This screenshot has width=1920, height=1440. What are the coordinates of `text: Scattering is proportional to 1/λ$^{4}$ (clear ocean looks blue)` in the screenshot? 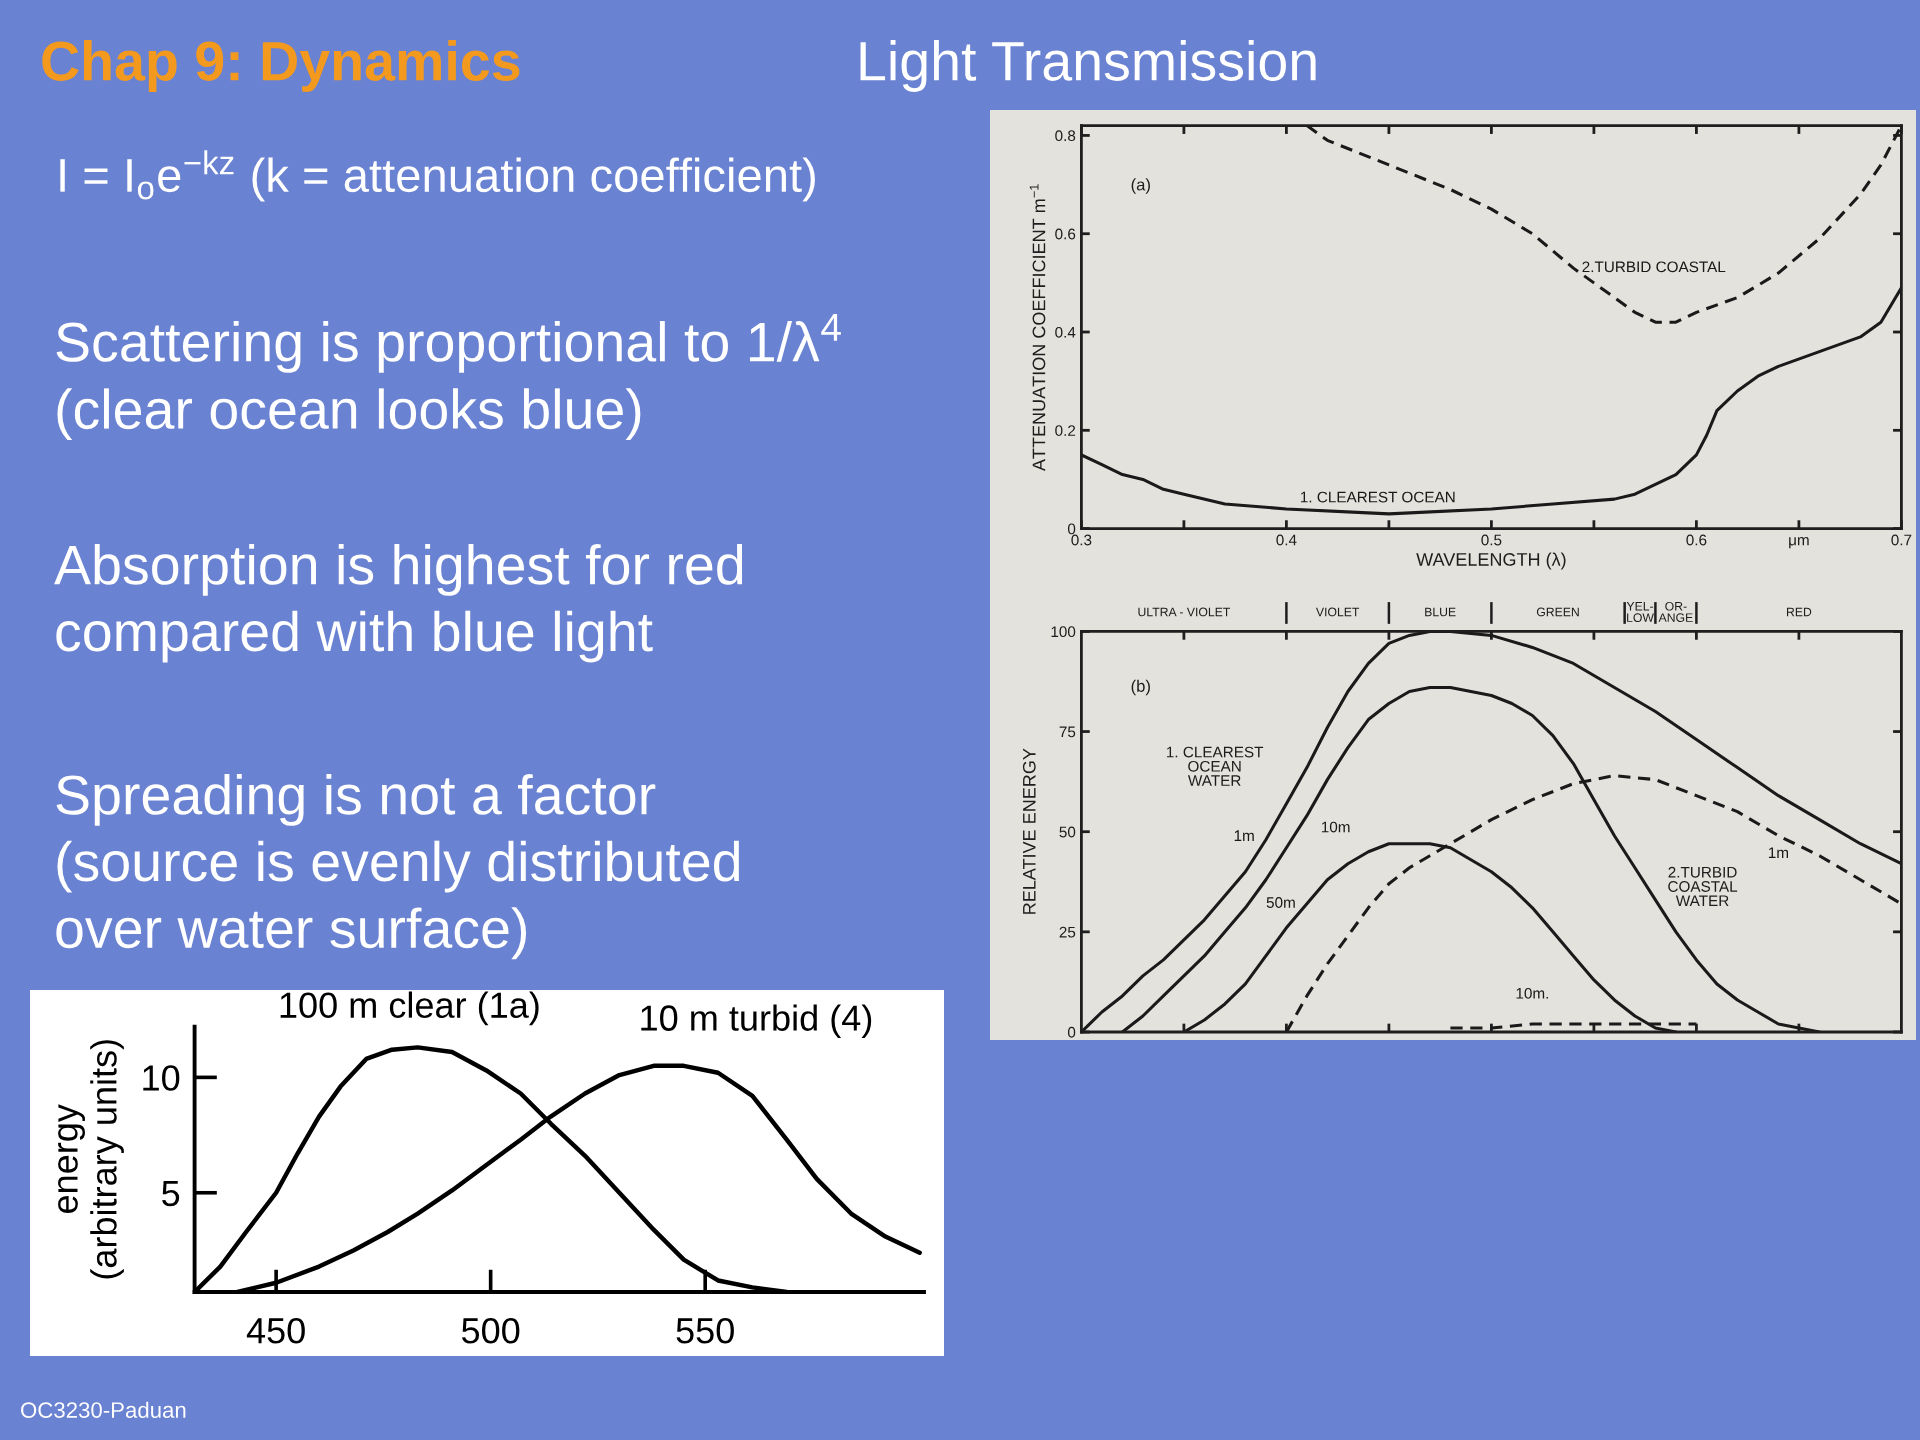 It's located at (448, 377).